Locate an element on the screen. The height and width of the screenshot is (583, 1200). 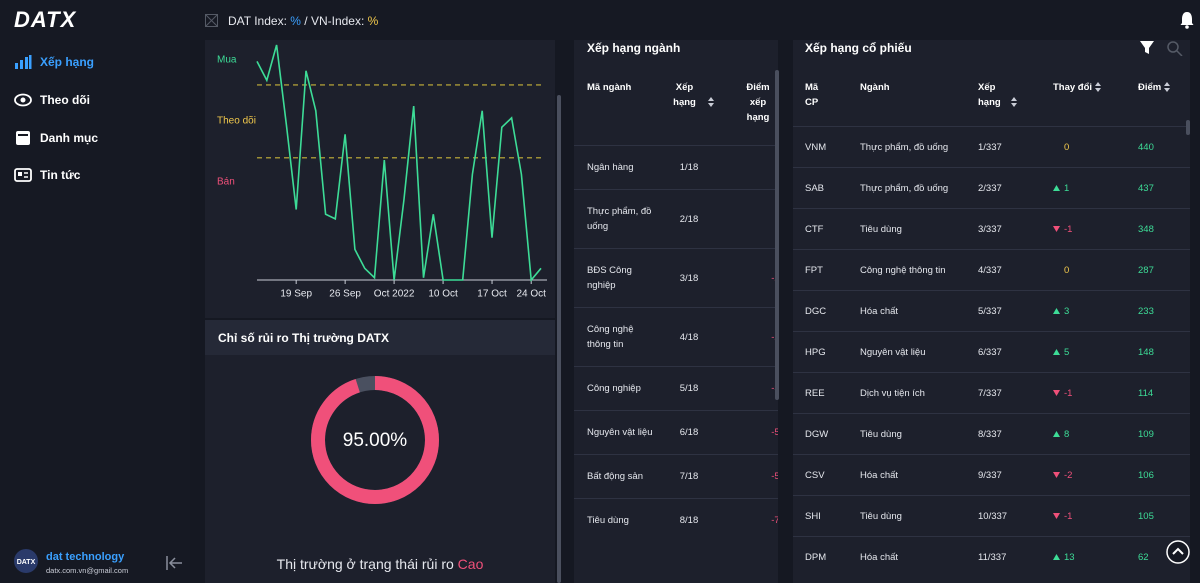
change-value: -2 is located at coordinates (1068, 475).